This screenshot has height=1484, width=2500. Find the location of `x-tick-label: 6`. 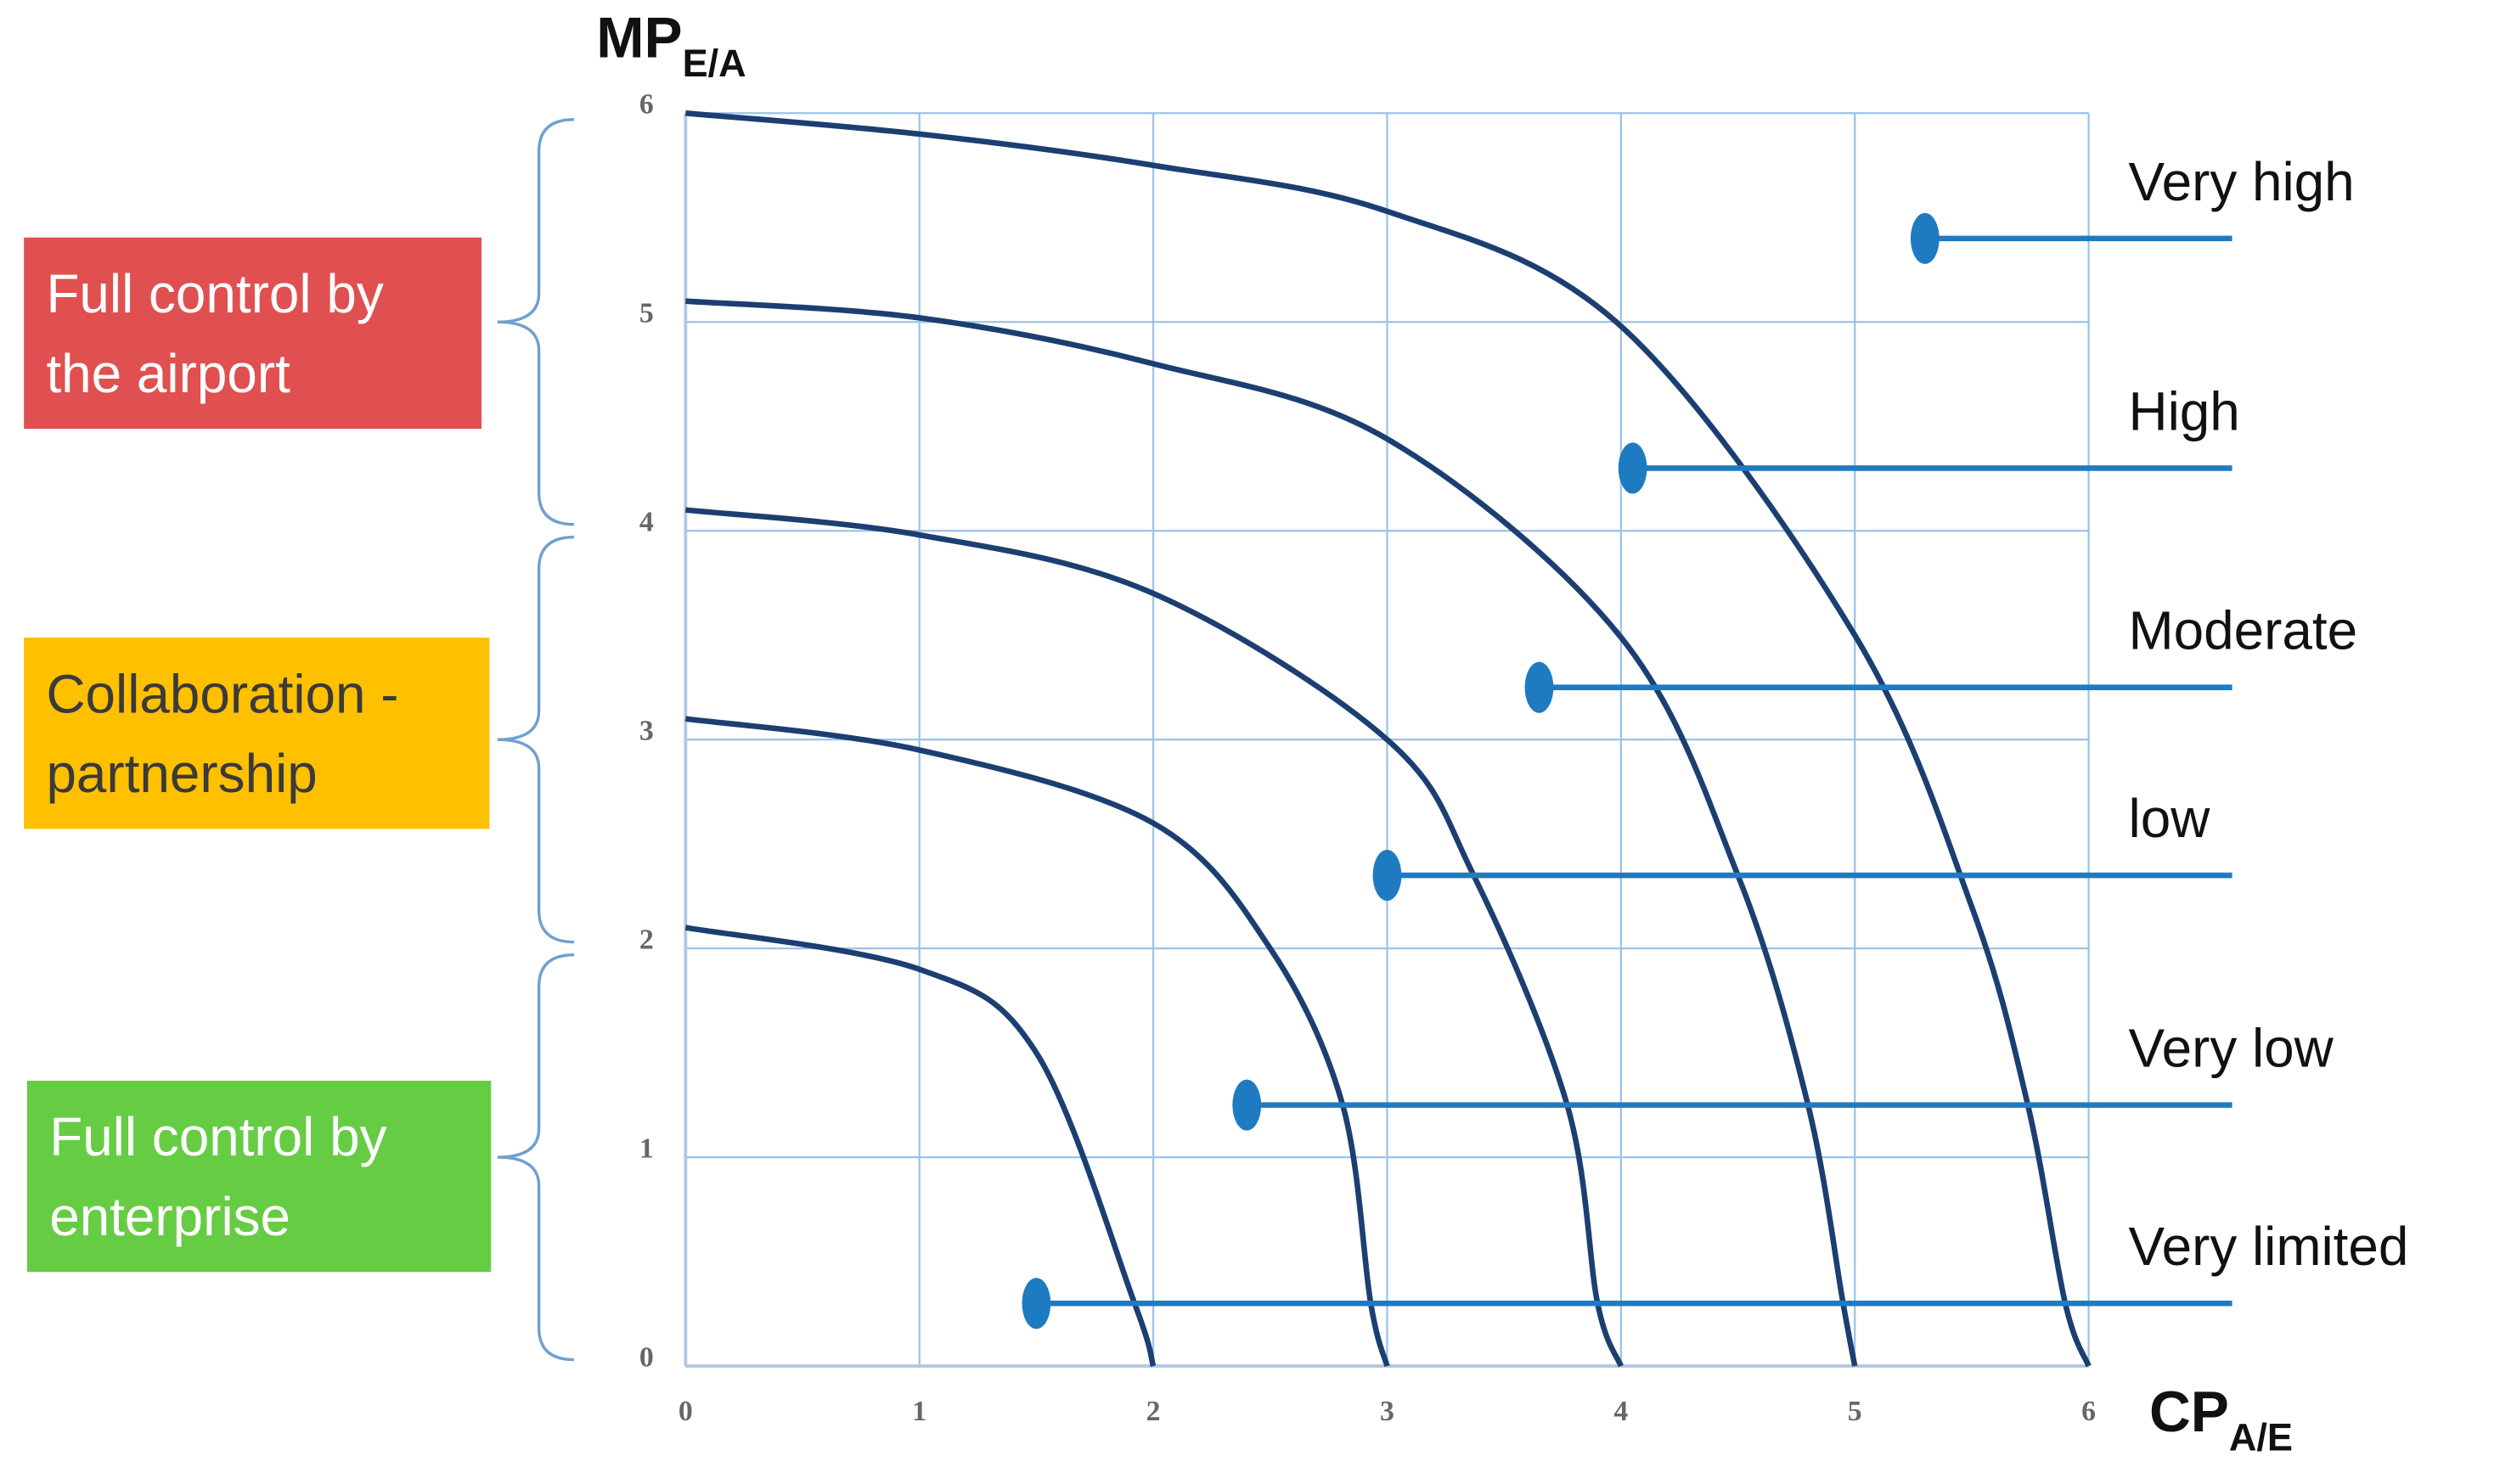

x-tick-label: 6 is located at coordinates (2088, 1411).